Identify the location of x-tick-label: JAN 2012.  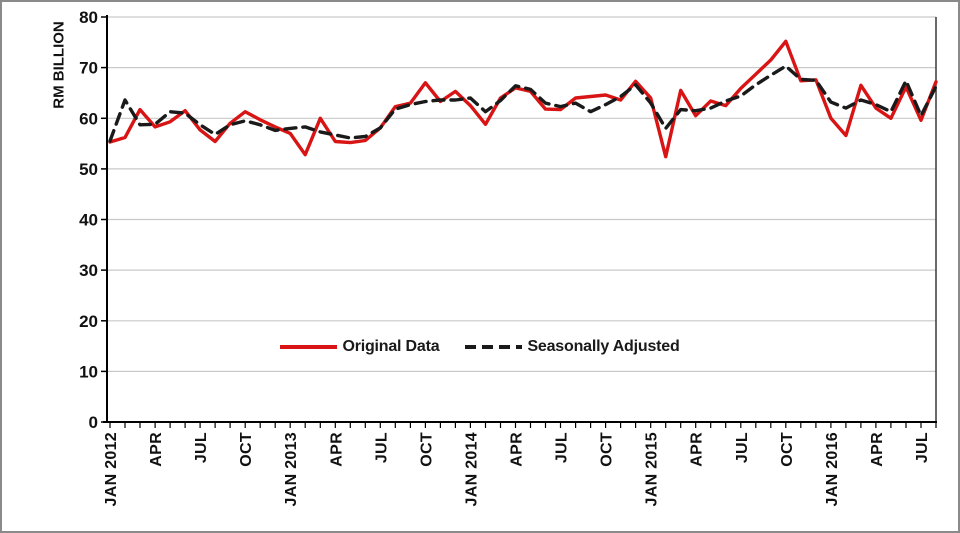
(111, 469).